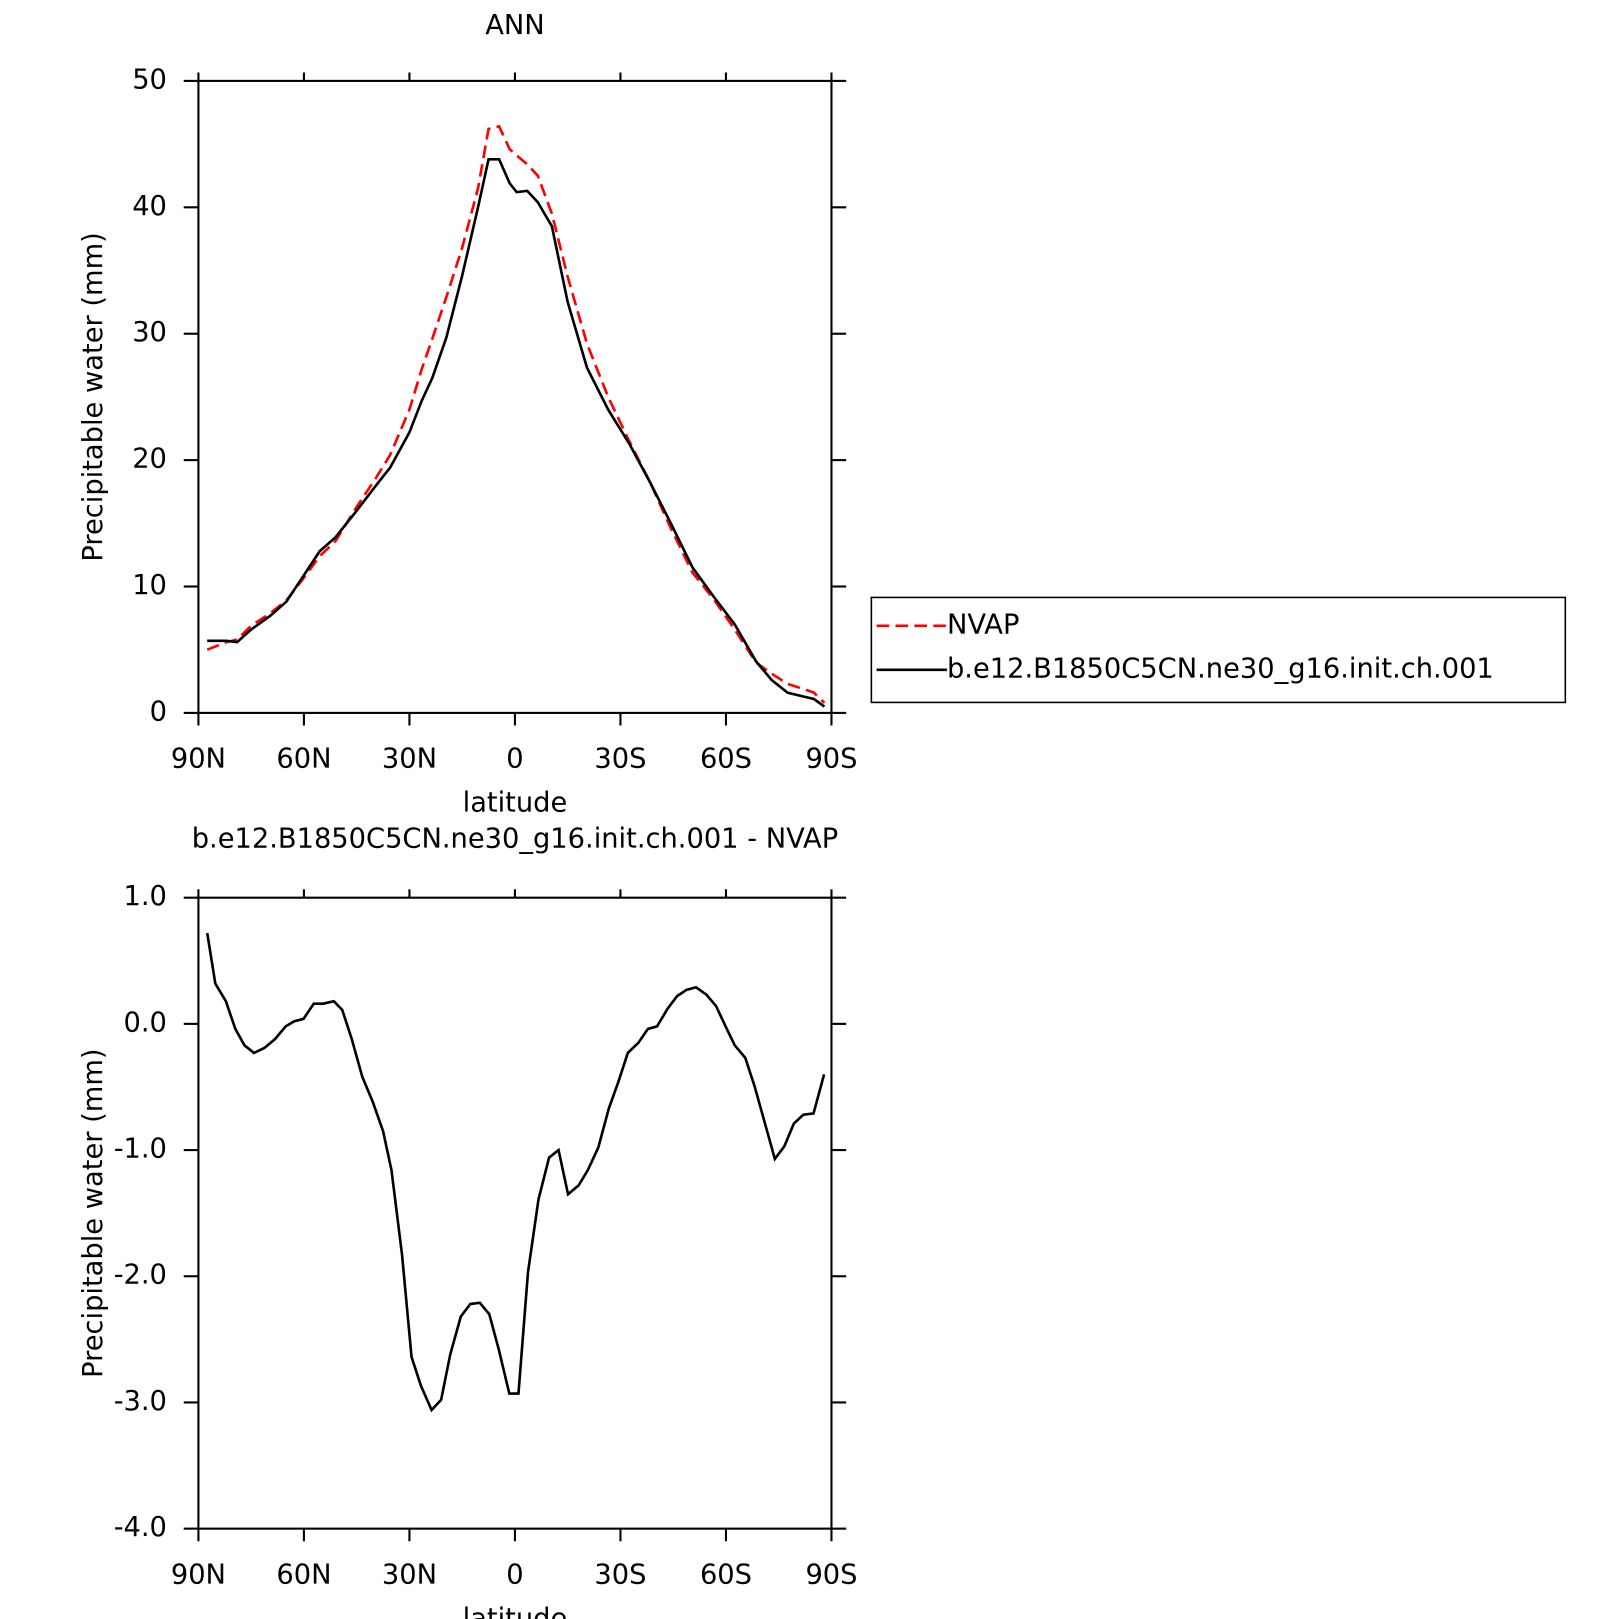 Image resolution: width=1622 pixels, height=1619 pixels. What do you see at coordinates (158, 711) in the screenshot?
I see `y-tick-label: 0` at bounding box center [158, 711].